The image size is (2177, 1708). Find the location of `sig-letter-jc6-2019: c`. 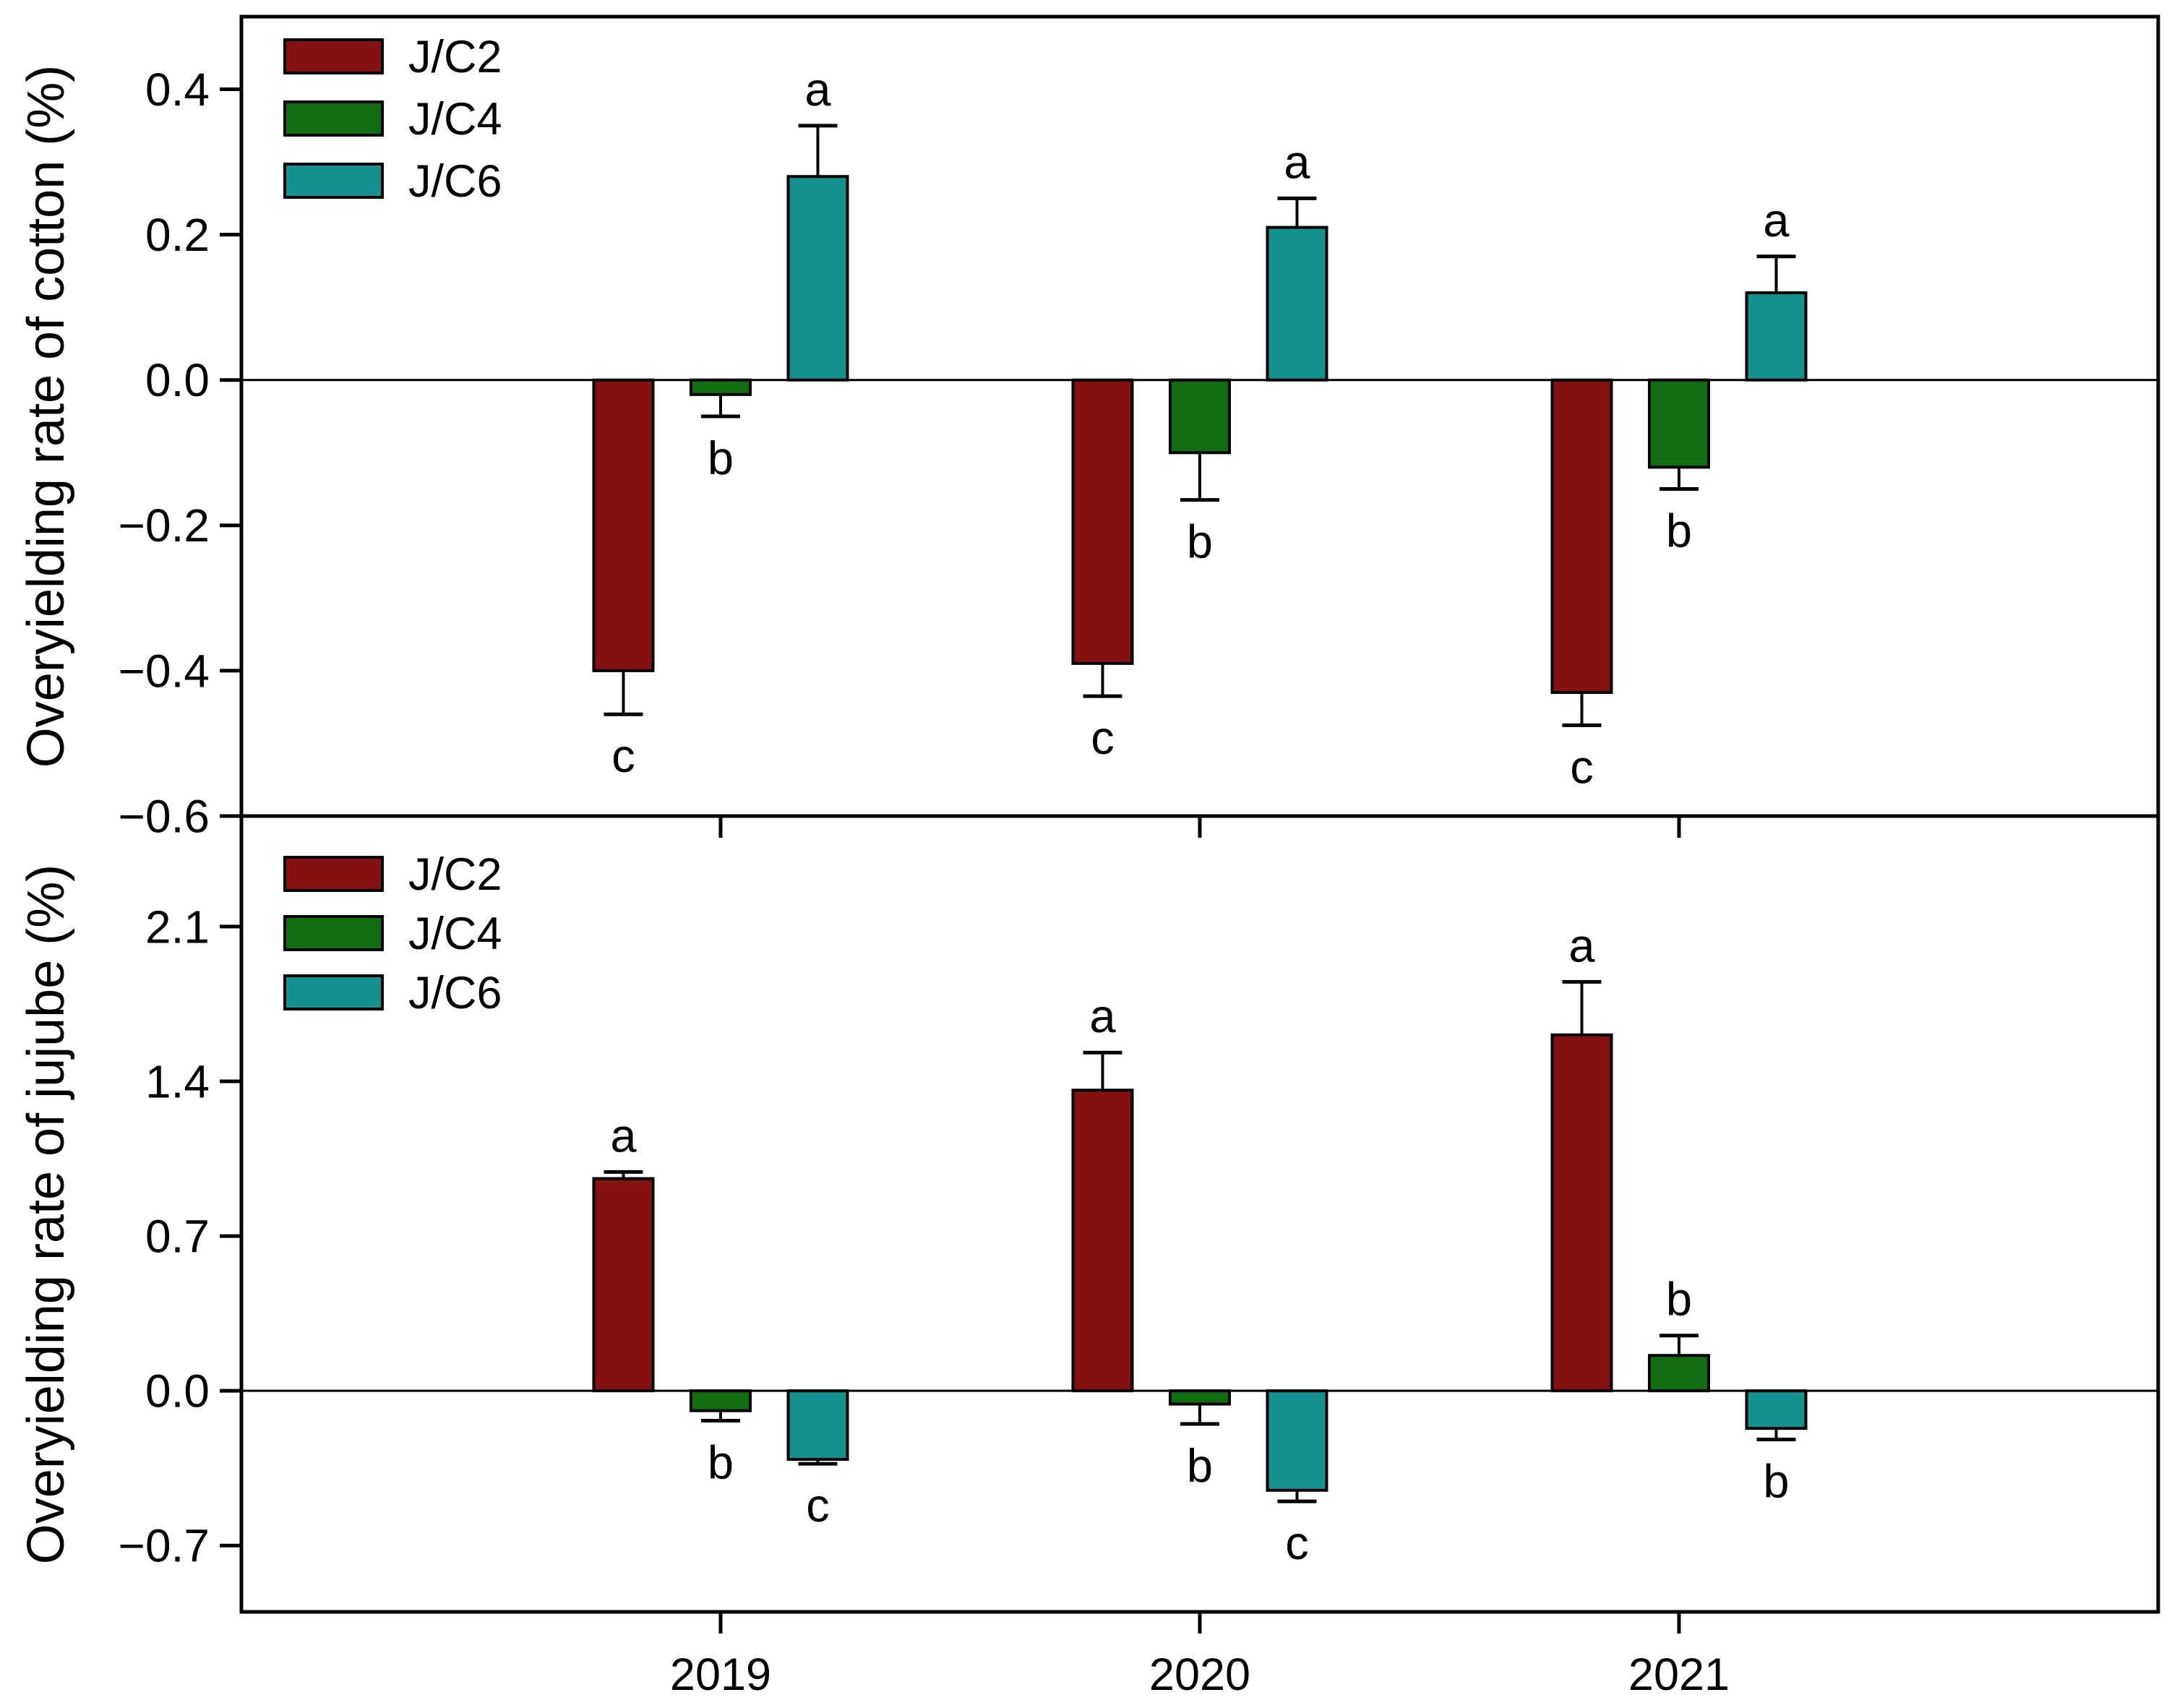

sig-letter-jc6-2019: c is located at coordinates (818, 1505).